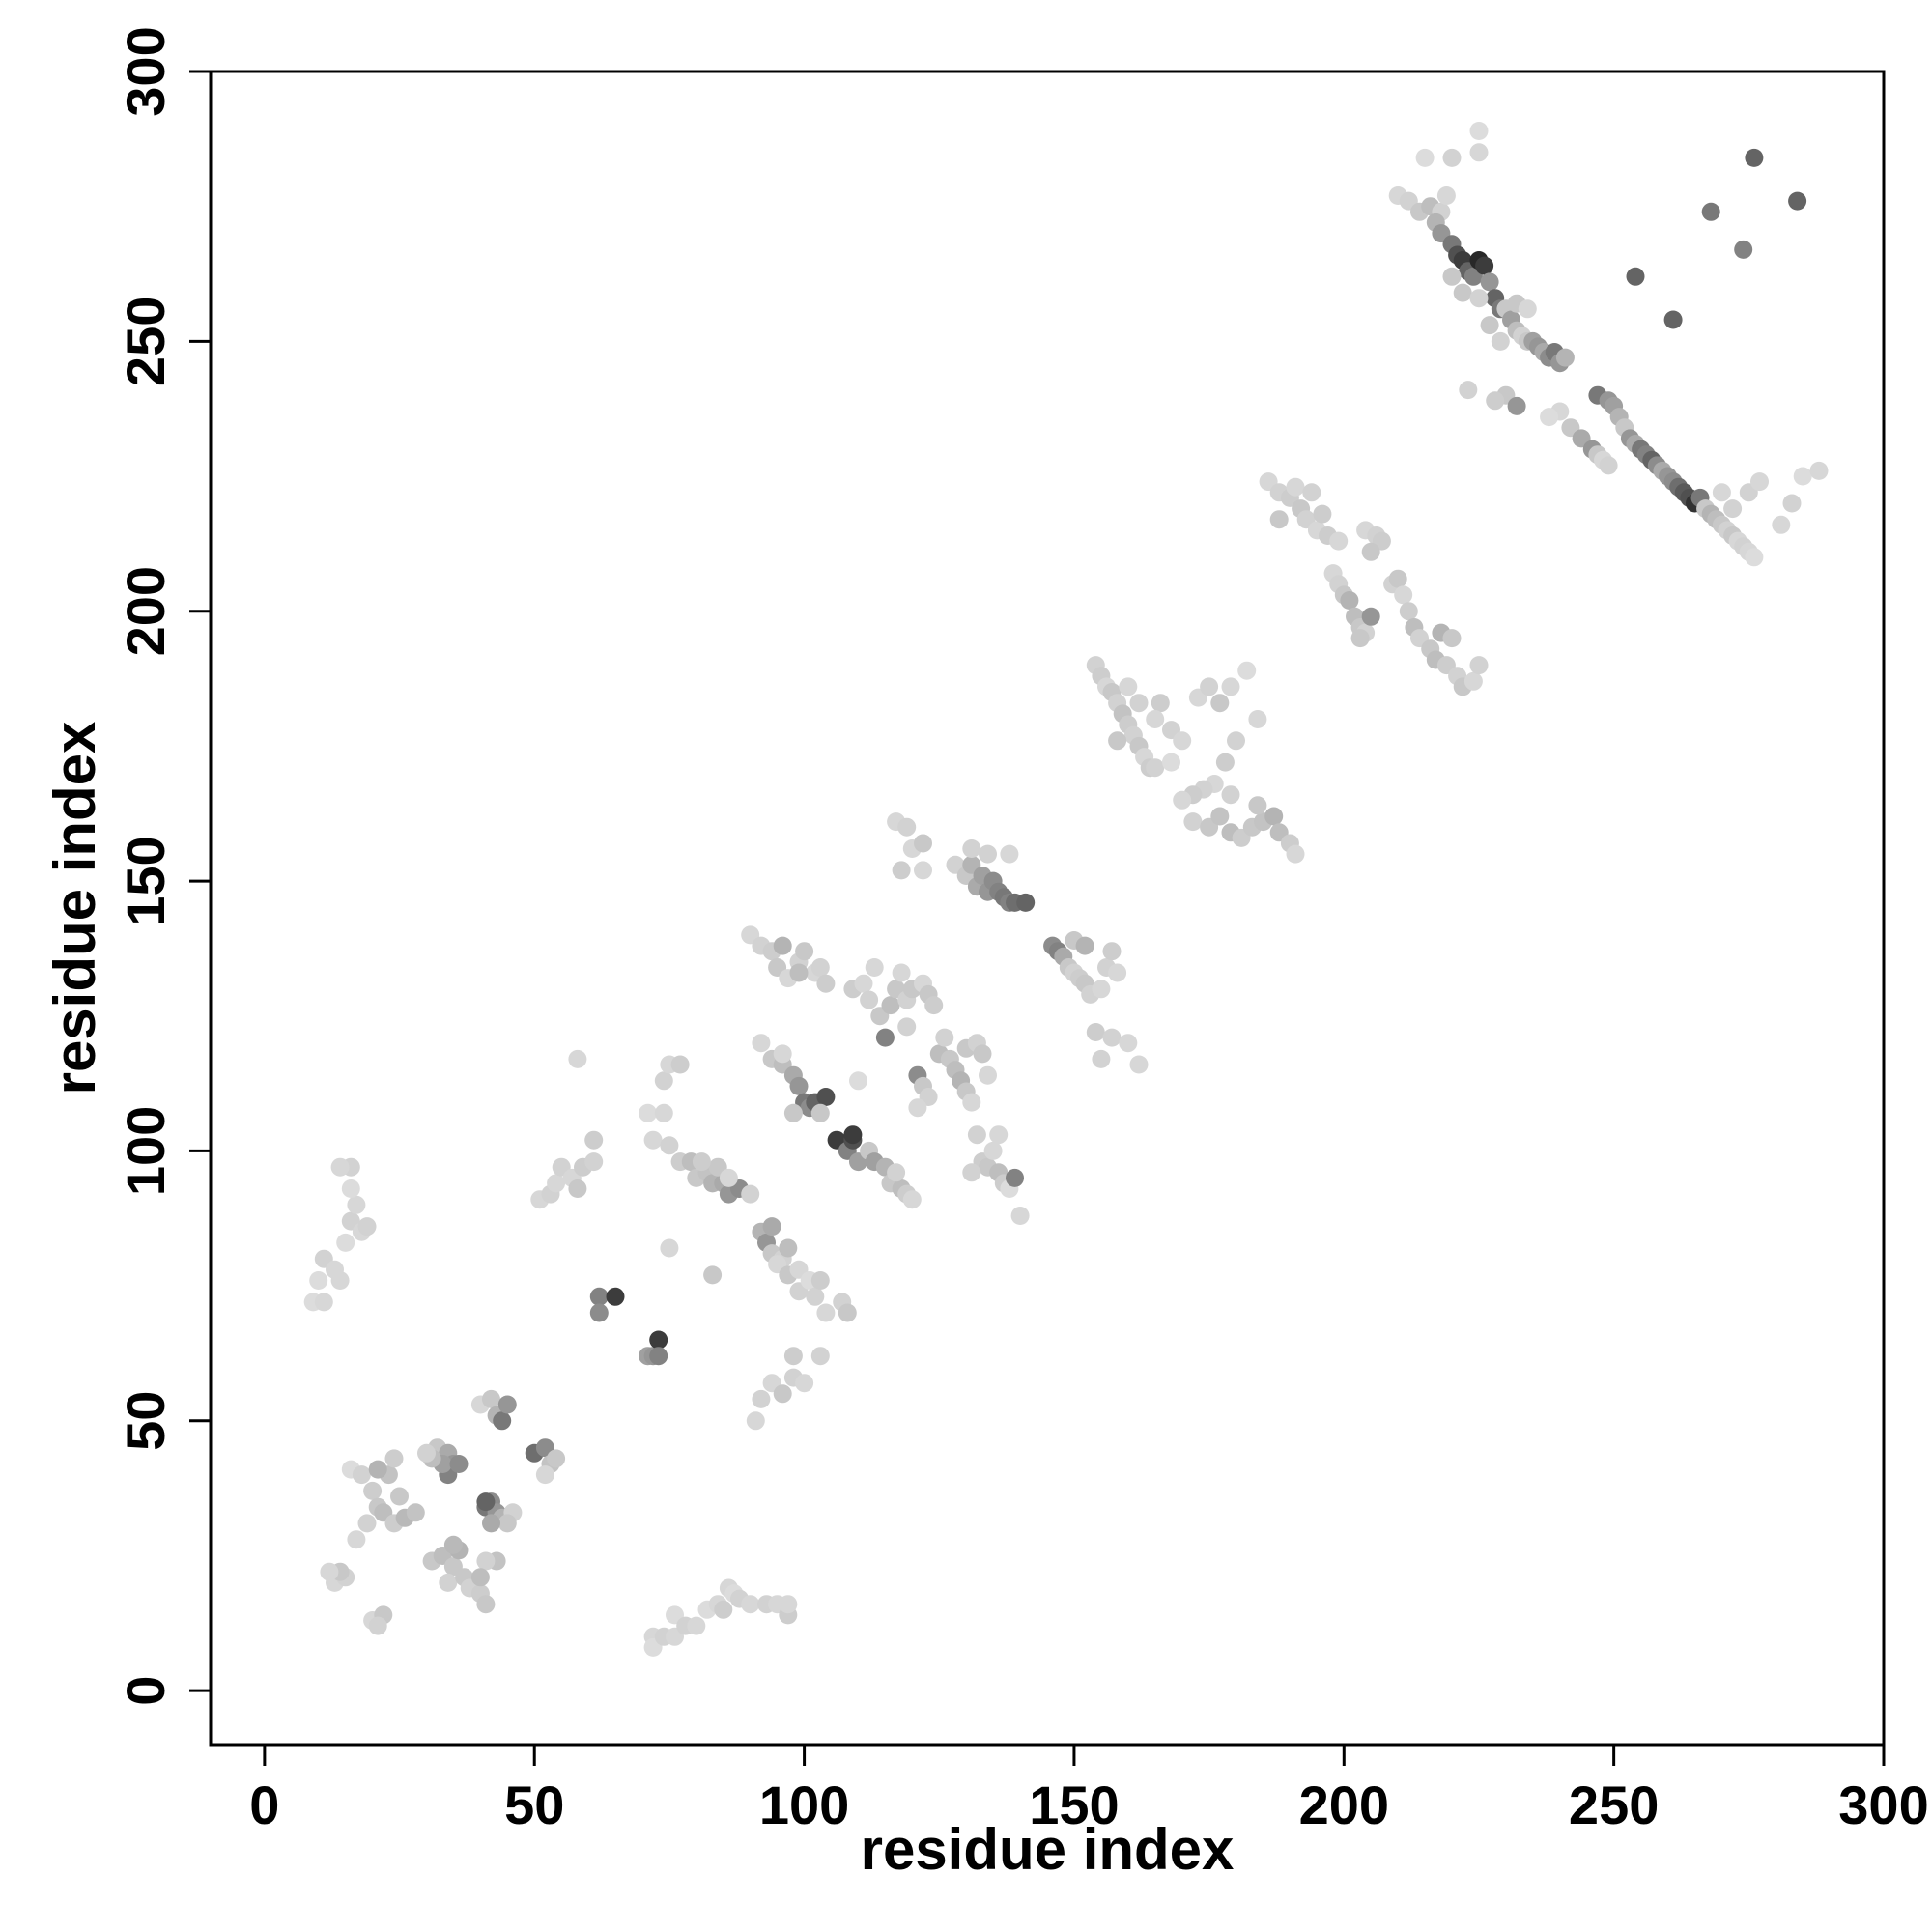 The width and height of the screenshot is (1932, 1932). What do you see at coordinates (534, 1805) in the screenshot?
I see `x-tick-label: 50` at bounding box center [534, 1805].